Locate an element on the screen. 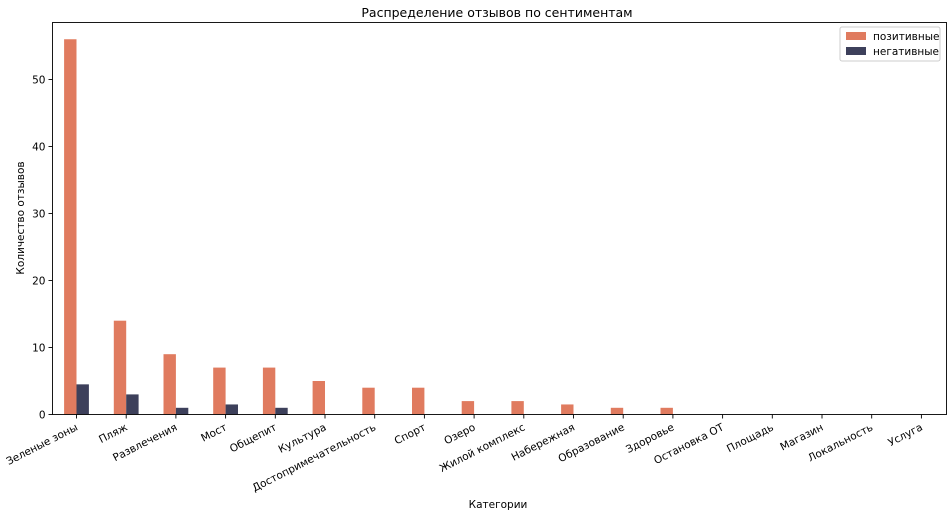 This screenshot has height=520, width=951. x-tick-label: Зеленые зоны is located at coordinates (41, 444).